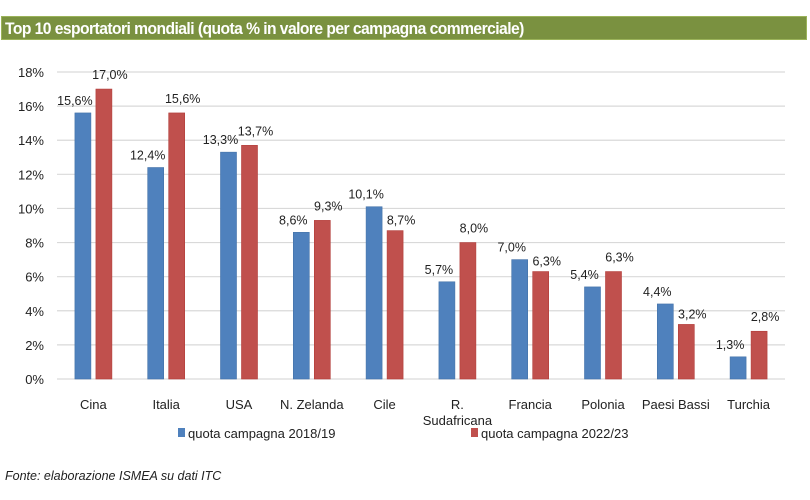 The width and height of the screenshot is (810, 500). What do you see at coordinates (31, 208) in the screenshot?
I see `y-tick-label: 10%` at bounding box center [31, 208].